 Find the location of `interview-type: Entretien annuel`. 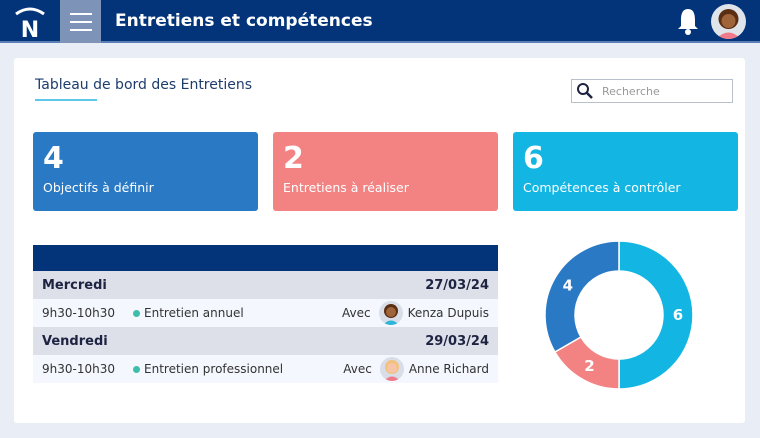

interview-type: Entretien annuel is located at coordinates (237, 313).